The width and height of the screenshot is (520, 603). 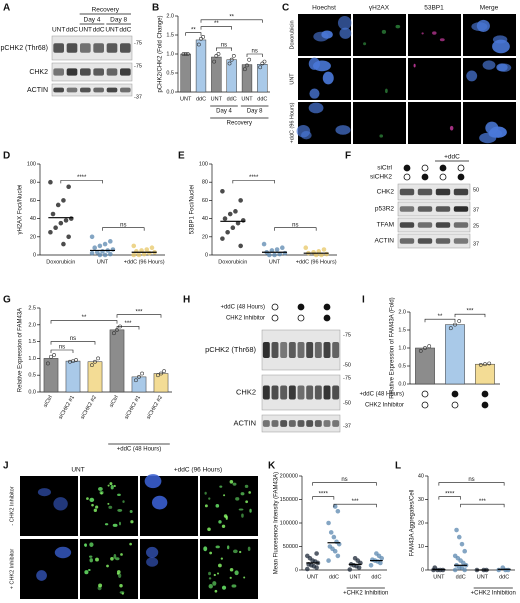 What do you see at coordinates (255, 112) in the screenshot?
I see `group-label: Day 8` at bounding box center [255, 112].